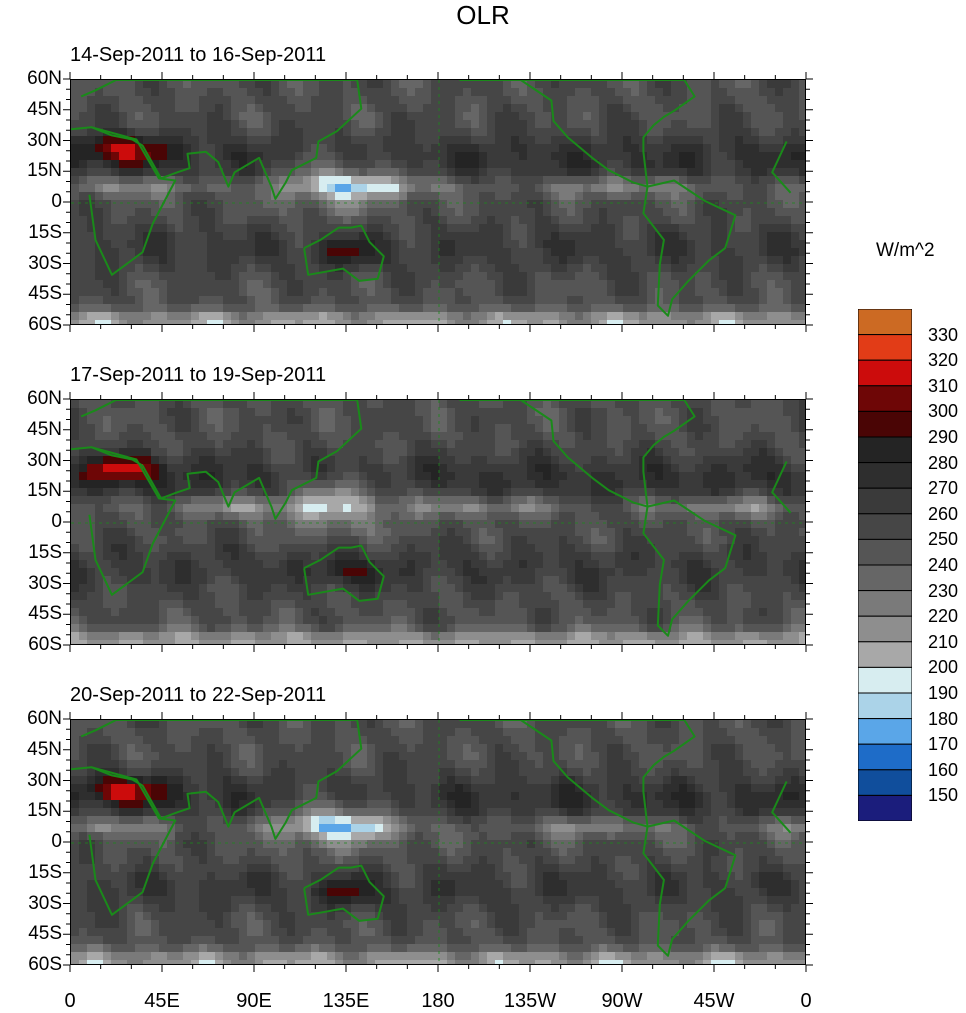  Describe the element at coordinates (438, 1001) in the screenshot. I see `lon-label: 180` at that location.